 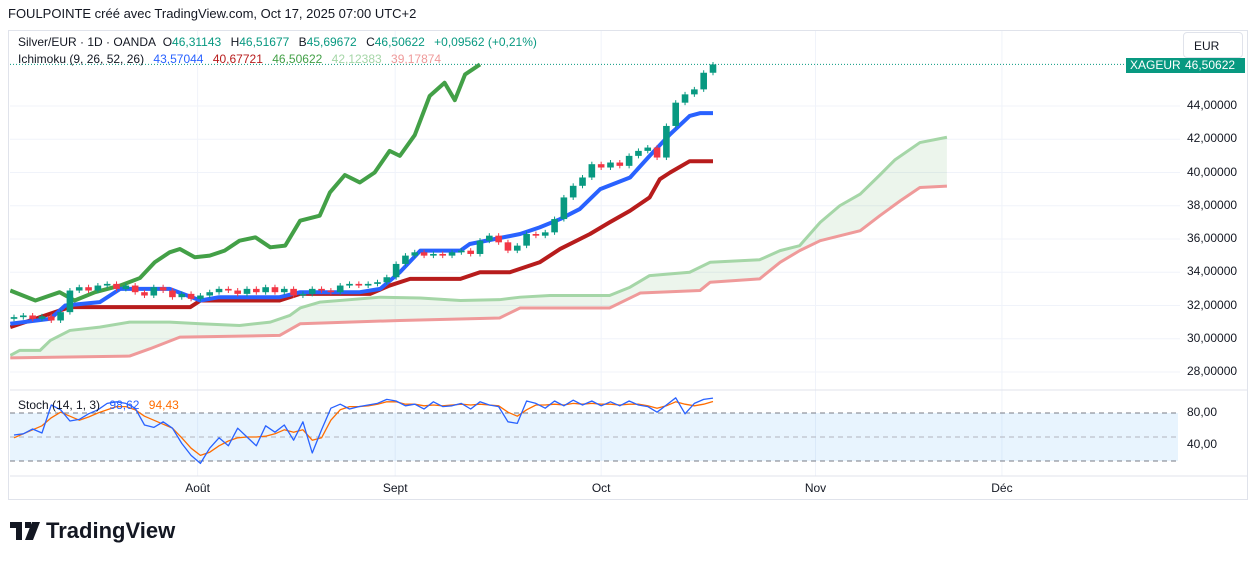 I want to click on x-tick-label: Sept, so click(x=395, y=488).